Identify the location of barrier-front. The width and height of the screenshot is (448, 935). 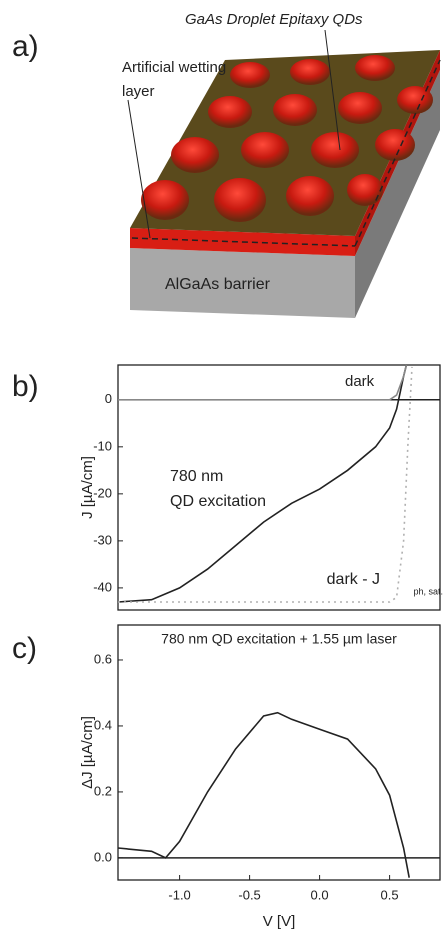
(242, 283).